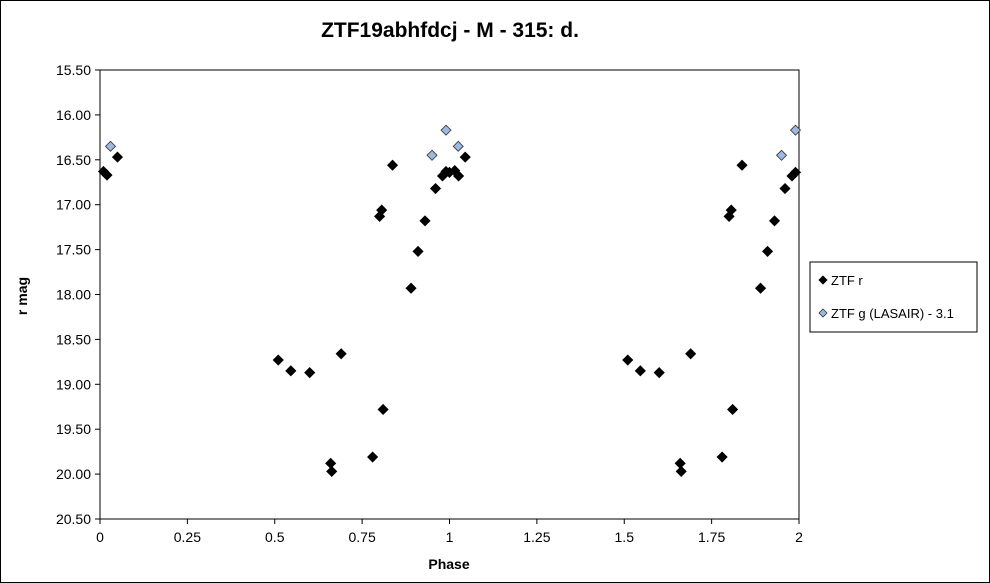 This screenshot has height=583, width=990. Describe the element at coordinates (823, 313) in the screenshot. I see `legend-marker-ztf-g` at that location.